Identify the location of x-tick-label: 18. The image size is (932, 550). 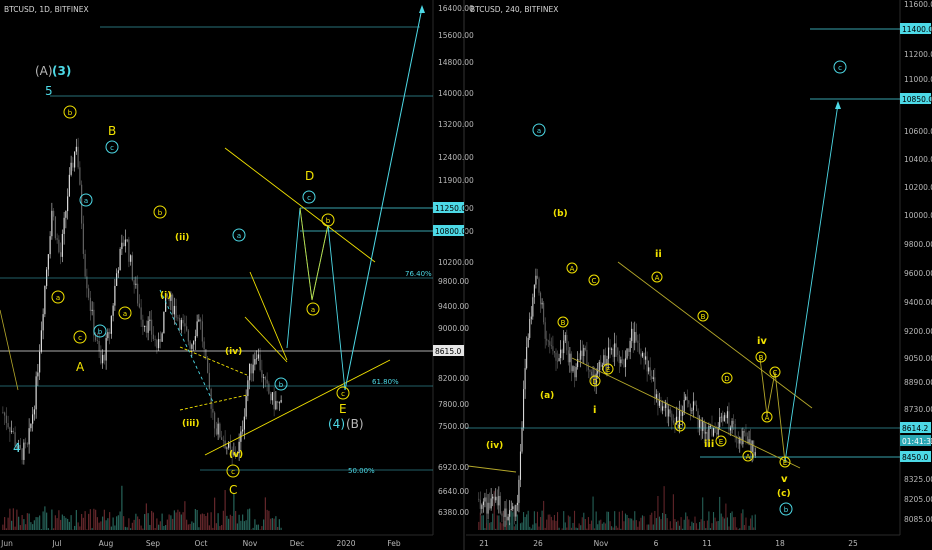
(780, 543).